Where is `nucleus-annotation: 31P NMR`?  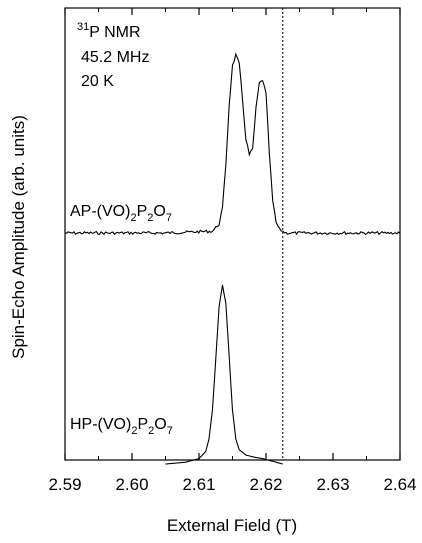 nucleus-annotation: 31P NMR is located at coordinates (109, 31).